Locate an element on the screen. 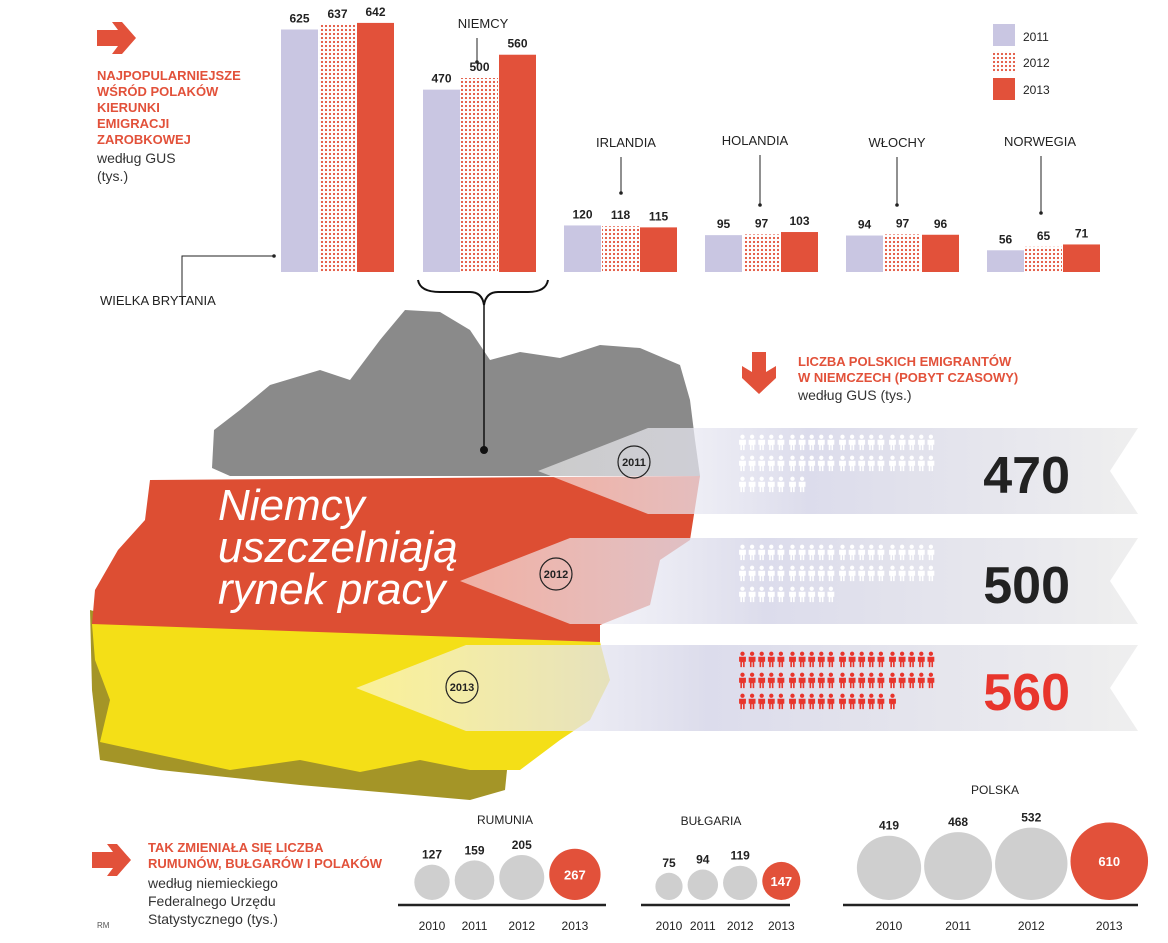 This screenshot has width=1168, height=943. leader-dot-irlandia is located at coordinates (621, 193).